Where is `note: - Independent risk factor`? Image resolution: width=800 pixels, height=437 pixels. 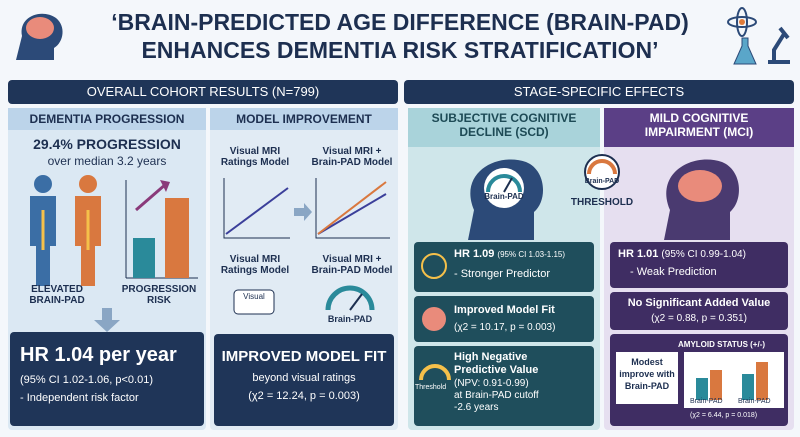
note: - Independent risk factor is located at coordinates (79, 398).